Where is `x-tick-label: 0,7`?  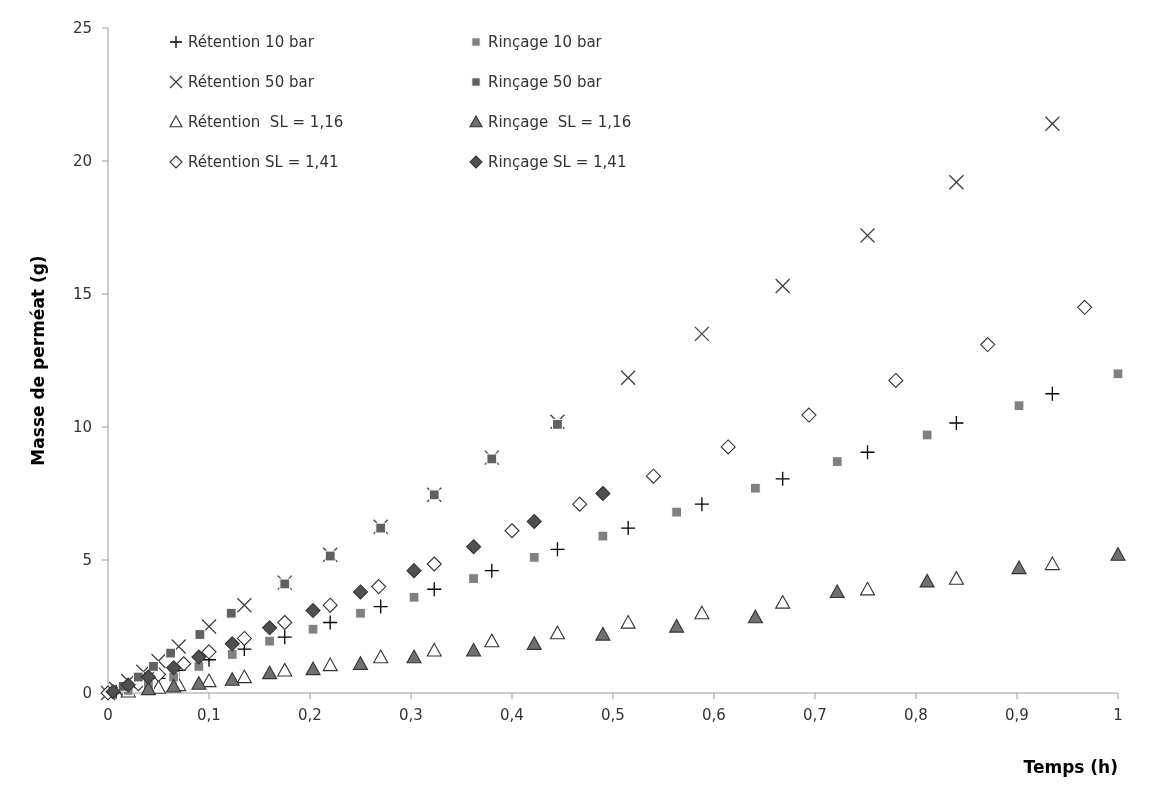
x-tick-label: 0,7 is located at coordinates (815, 714).